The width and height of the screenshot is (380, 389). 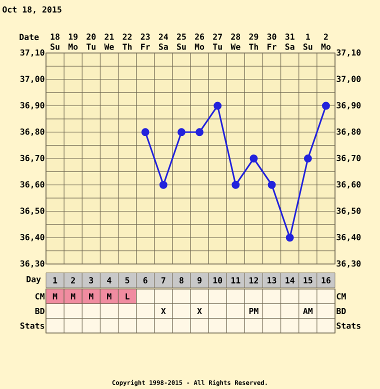 What do you see at coordinates (348, 325) in the screenshot?
I see `y2-tick-label: Stats` at bounding box center [348, 325].